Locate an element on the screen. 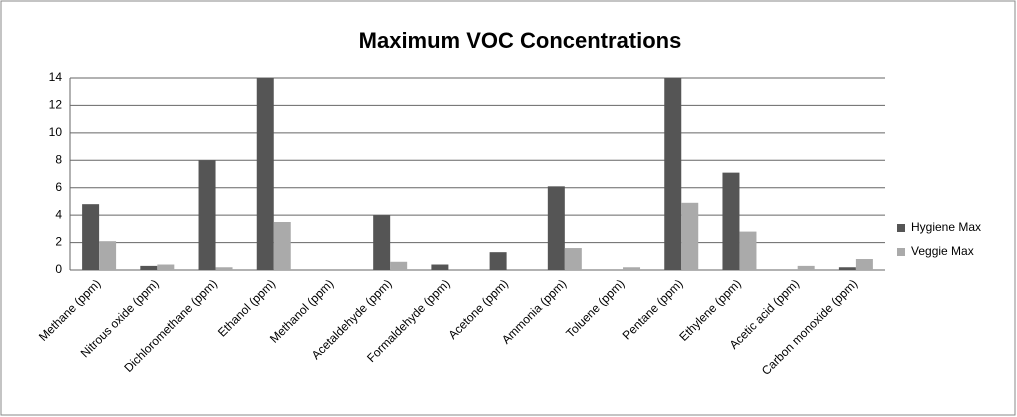  y-tick-label: 12 is located at coordinates (56, 105).